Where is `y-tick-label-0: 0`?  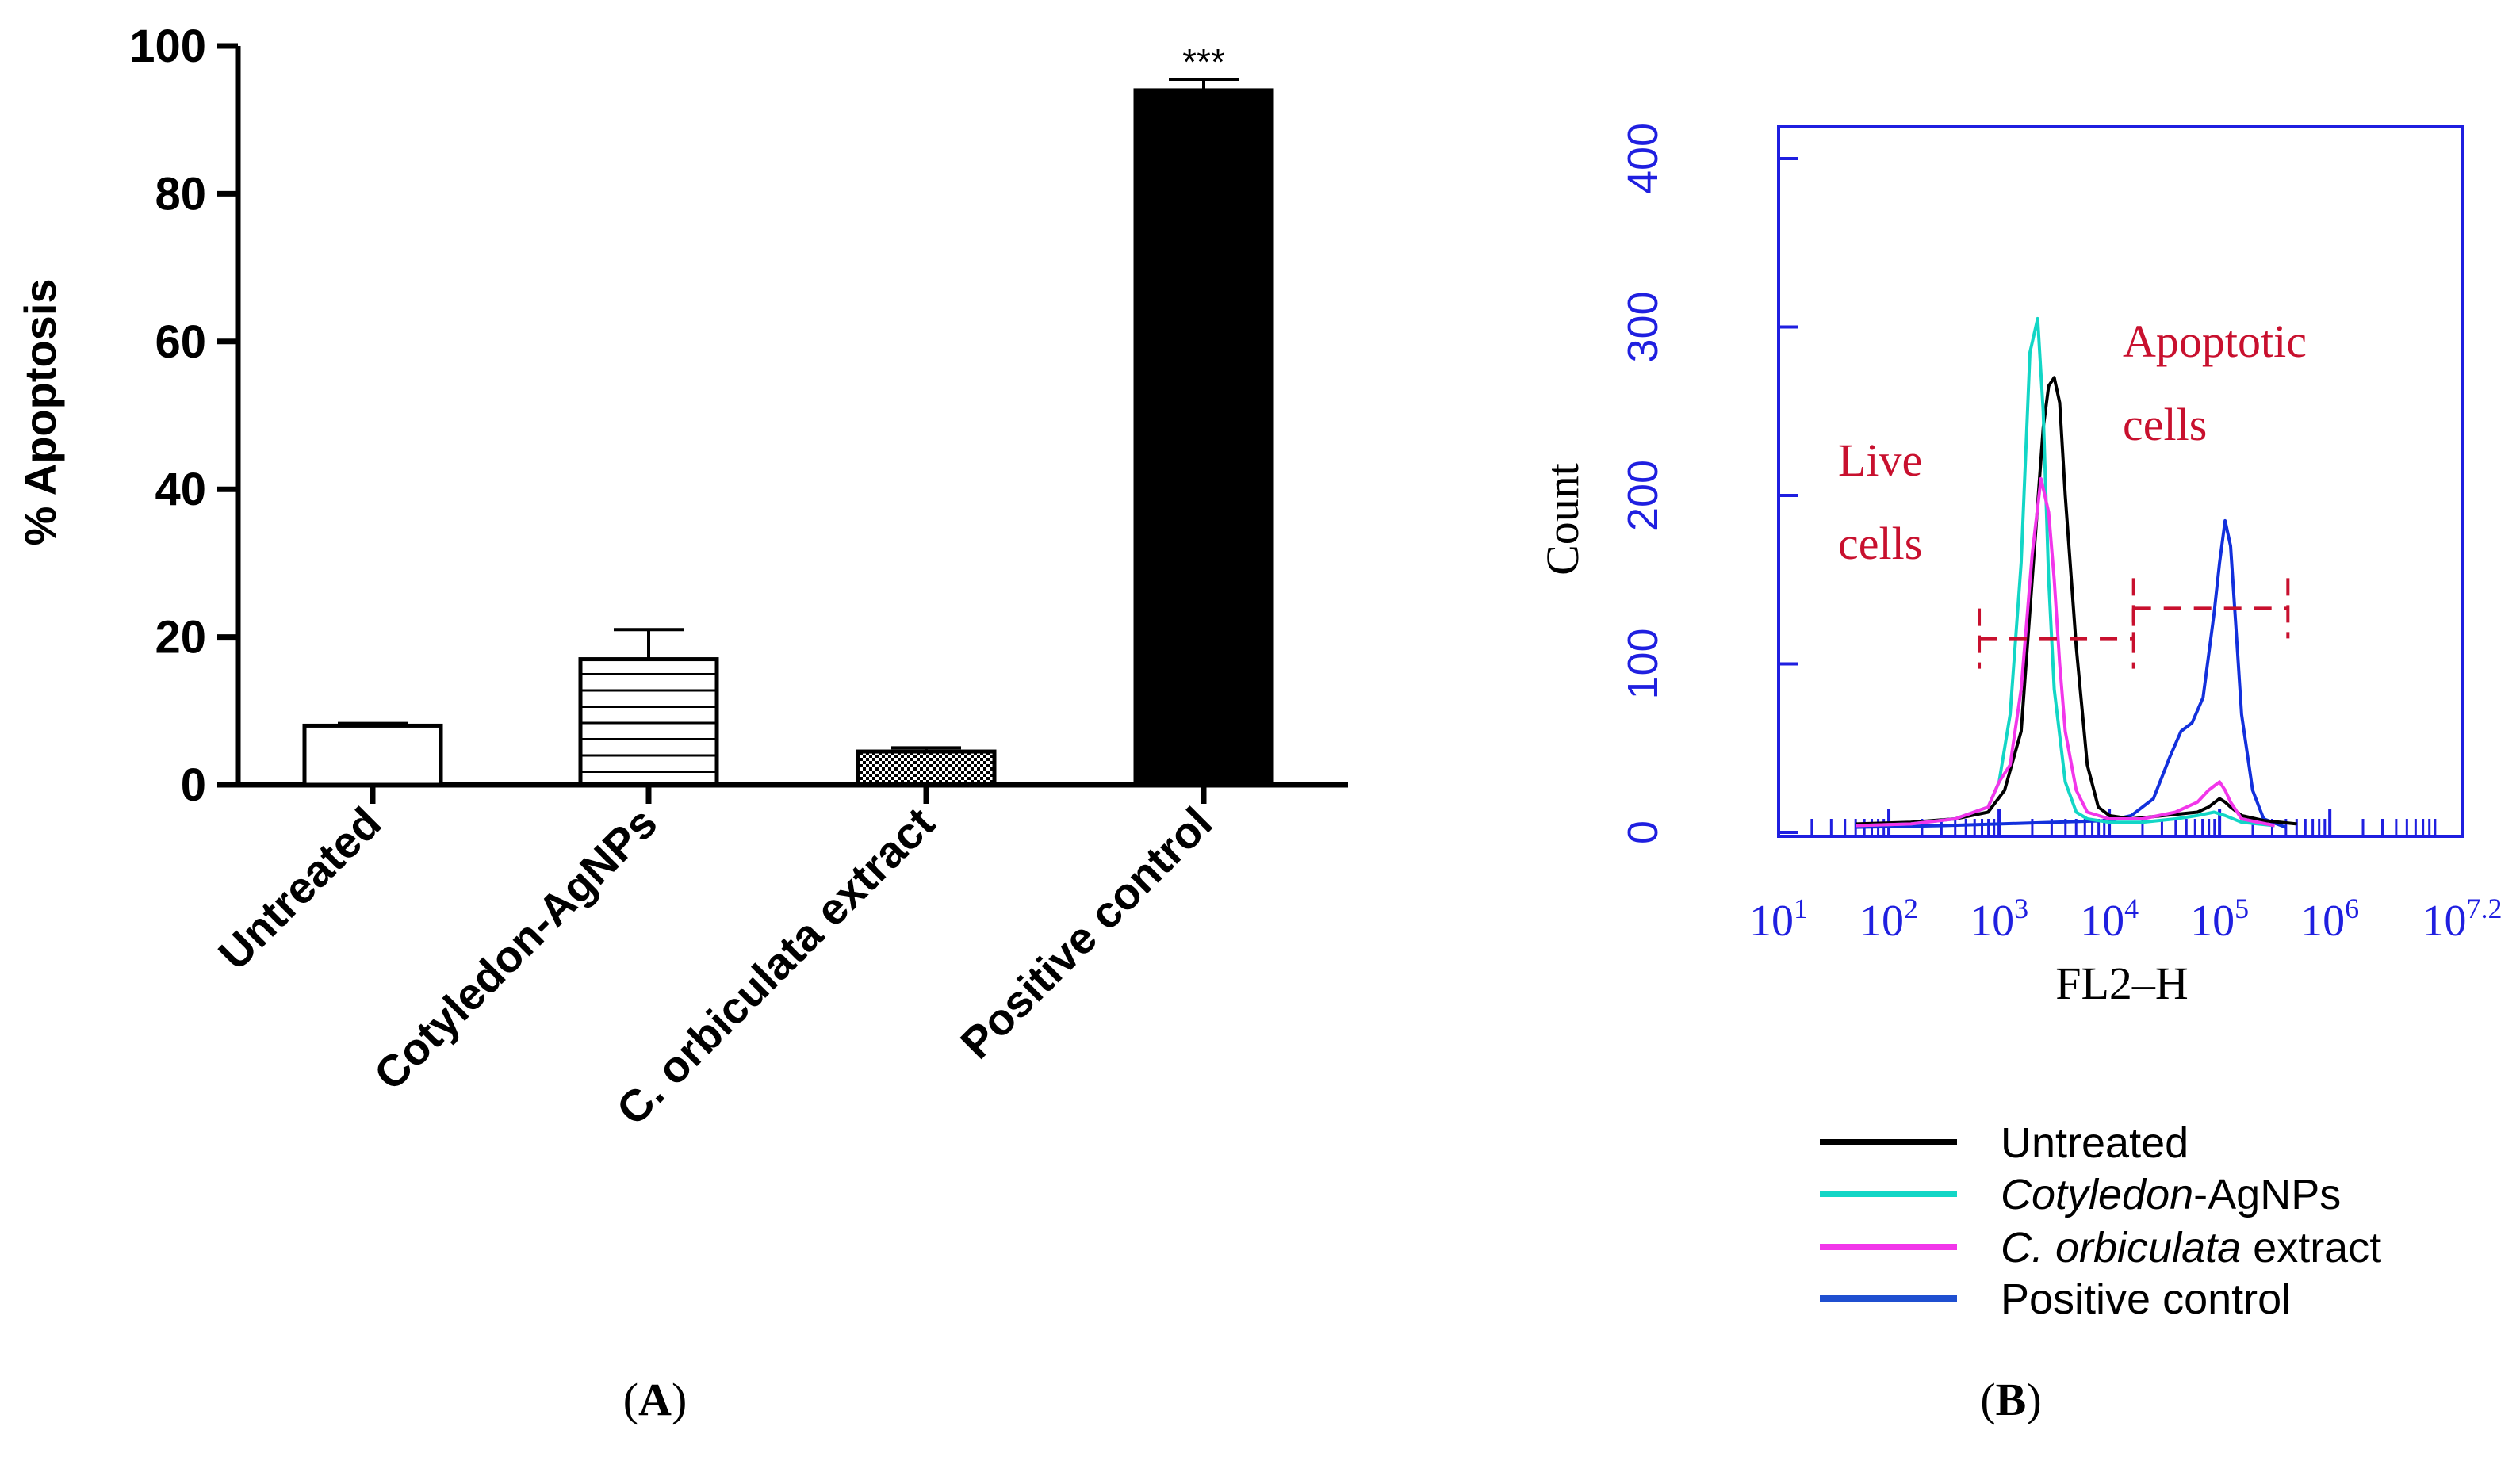
y-tick-label-0: 0 is located at coordinates (193, 785).